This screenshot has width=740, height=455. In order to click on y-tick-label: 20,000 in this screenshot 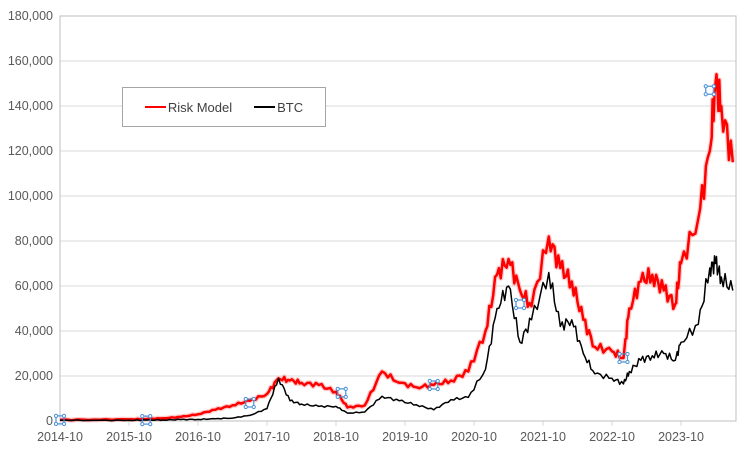, I will do `click(34, 376)`.